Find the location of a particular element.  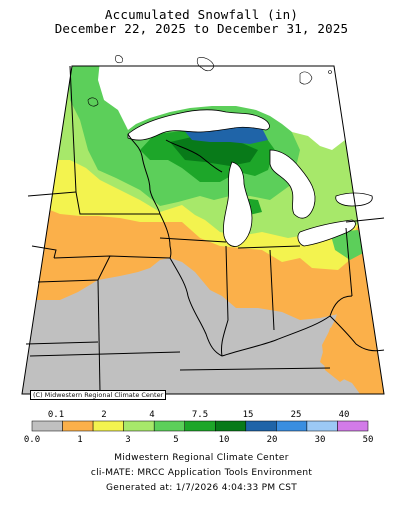

border-oh-wv is located at coordinates (341, 306).